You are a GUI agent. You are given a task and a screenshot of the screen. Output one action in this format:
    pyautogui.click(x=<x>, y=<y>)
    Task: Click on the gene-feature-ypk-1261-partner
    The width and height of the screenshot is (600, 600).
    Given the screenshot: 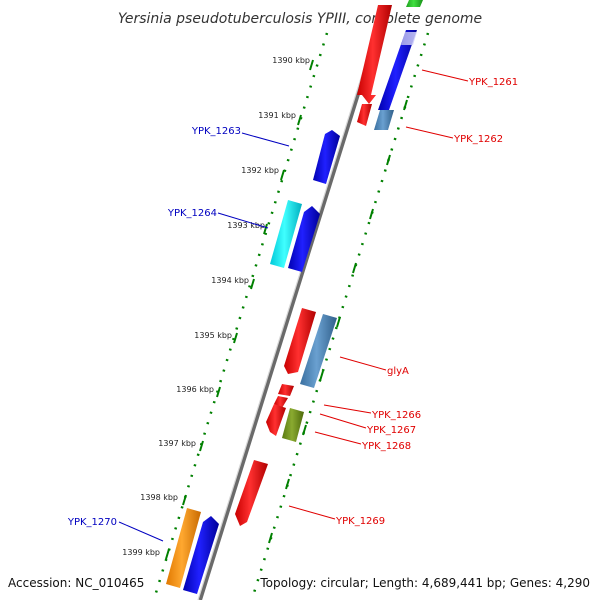 What is the action you would take?
    pyautogui.click(x=397, y=70)
    